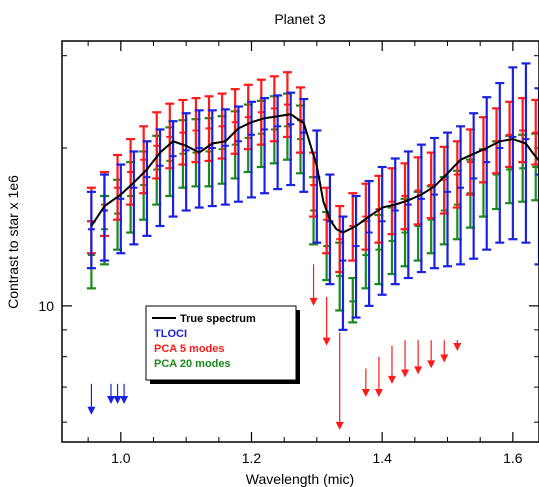 This screenshot has height=487, width=539. I want to click on legend-label-pca-20-modes: PCA 20 modes, so click(192, 364).